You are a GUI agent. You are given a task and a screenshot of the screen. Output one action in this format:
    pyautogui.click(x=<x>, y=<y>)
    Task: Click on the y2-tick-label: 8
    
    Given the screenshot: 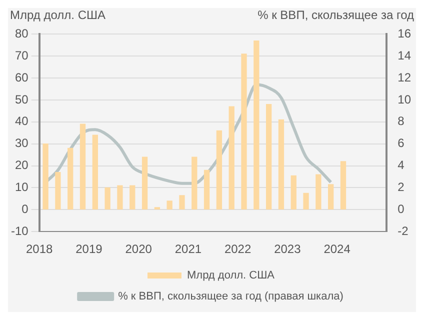 What is the action you would take?
    pyautogui.click(x=401, y=121)
    